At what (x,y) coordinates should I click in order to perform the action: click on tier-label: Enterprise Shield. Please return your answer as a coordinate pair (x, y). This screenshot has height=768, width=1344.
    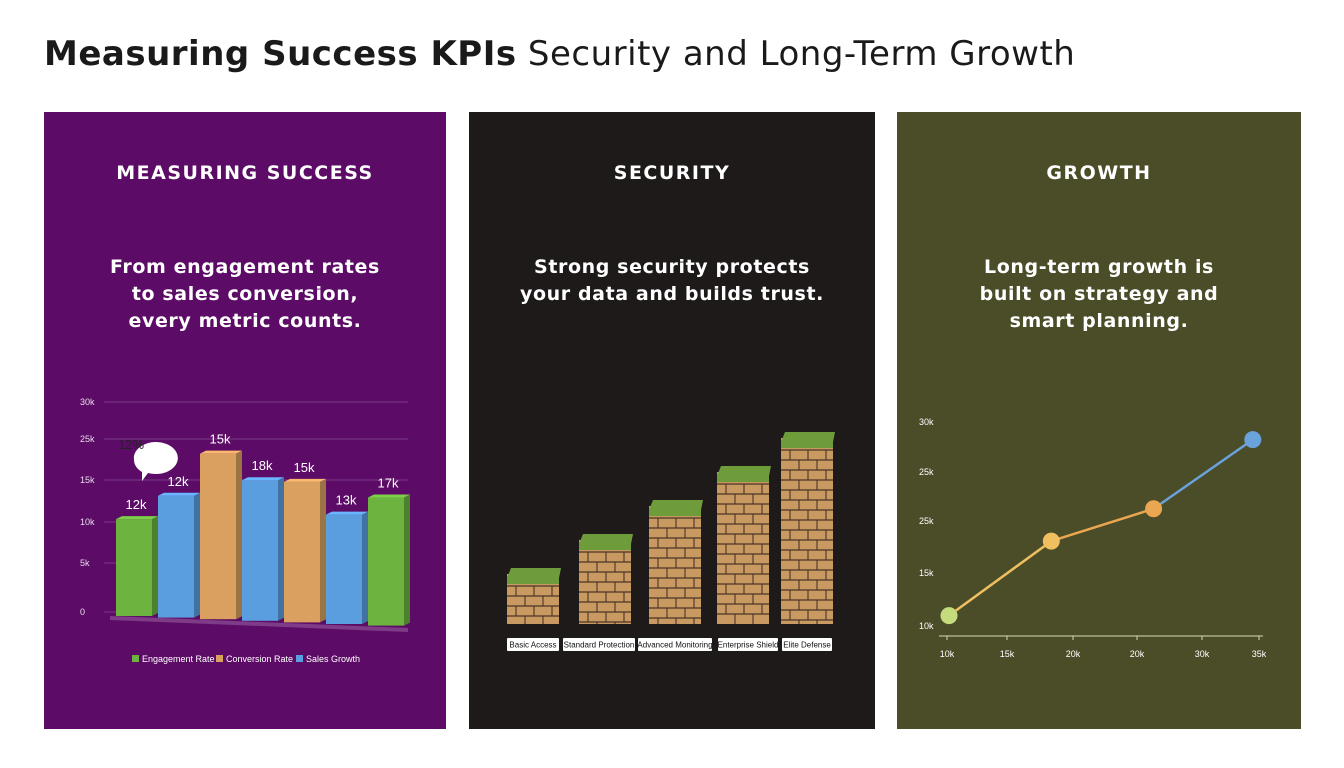
    Looking at the image, I should click on (748, 645).